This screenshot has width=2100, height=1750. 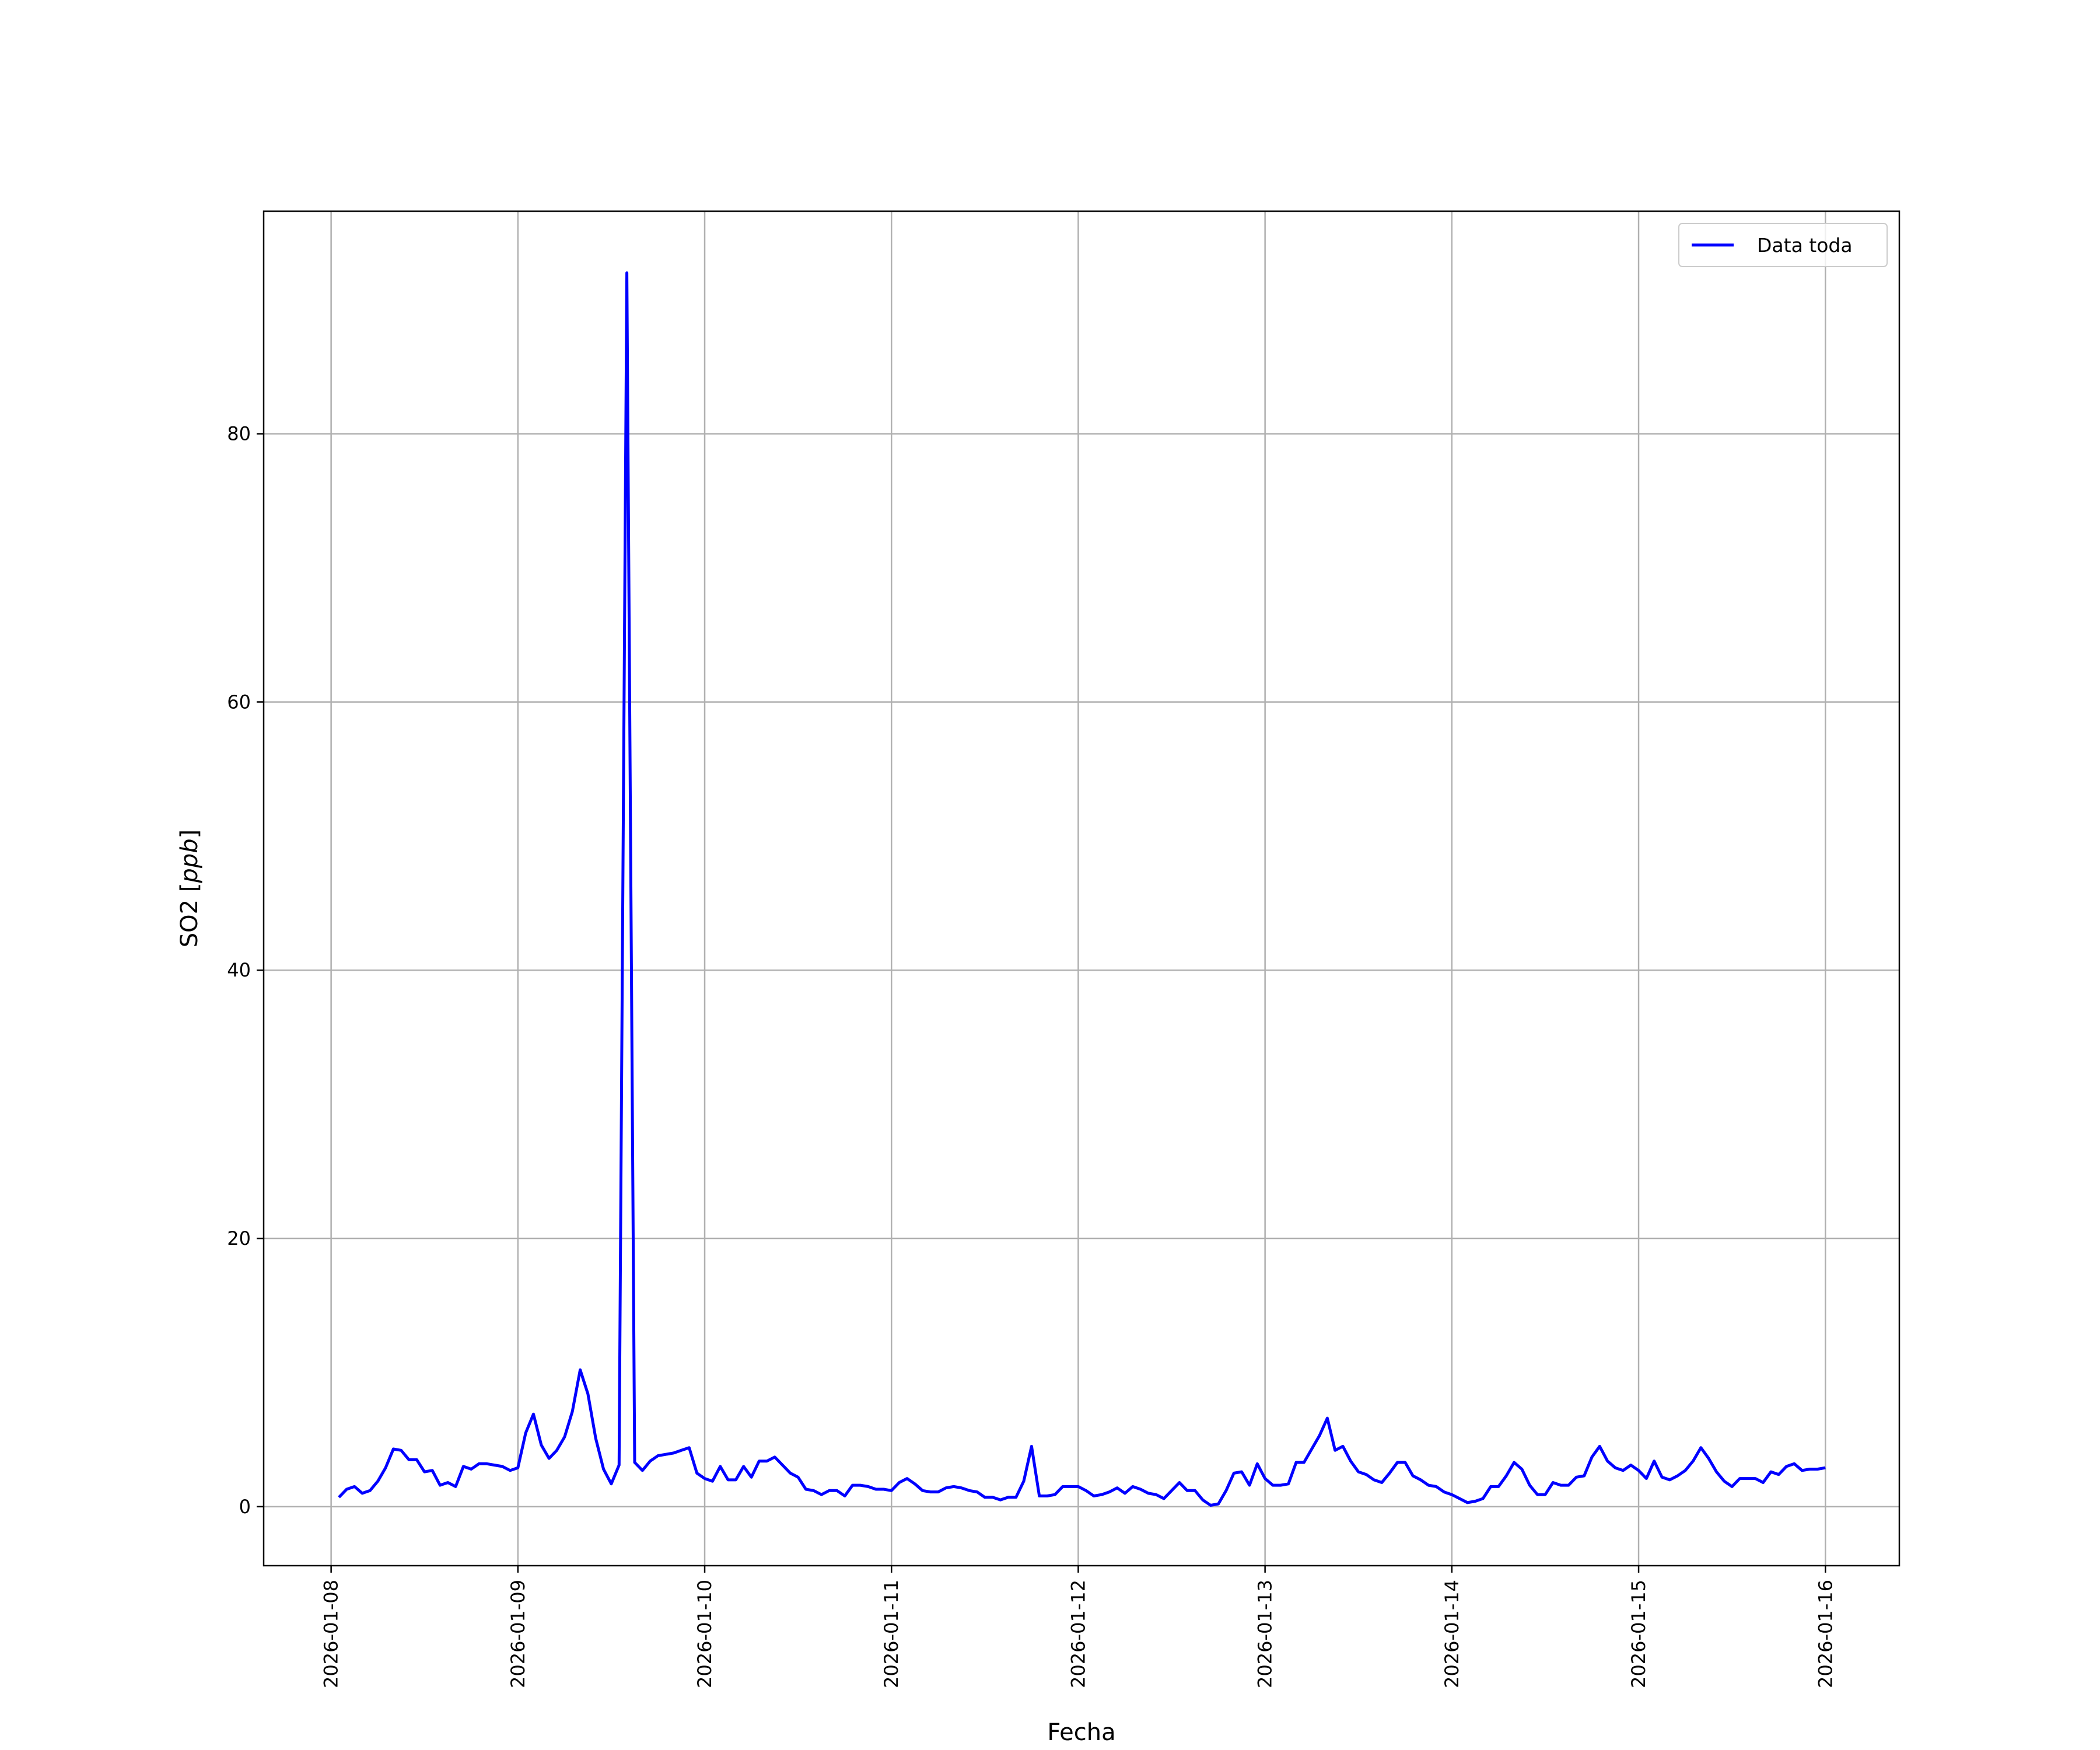 I want to click on y-tick-label: 0, so click(x=245, y=1507).